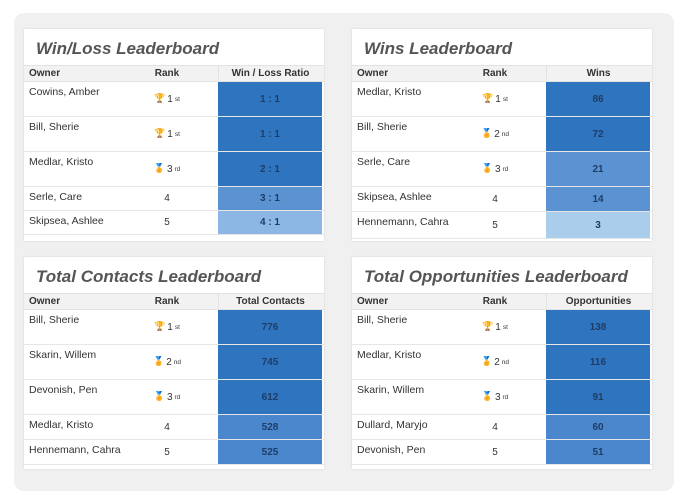 Image resolution: width=685 pixels, height=500 pixels. I want to click on rank-suffix: st, so click(505, 99).